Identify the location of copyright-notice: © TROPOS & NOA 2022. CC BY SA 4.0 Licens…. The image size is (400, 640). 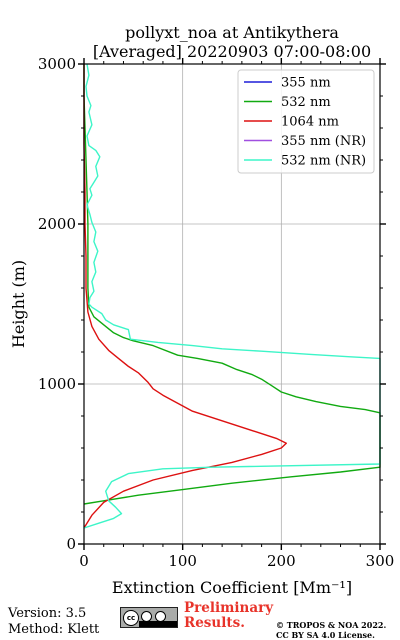
(331, 630).